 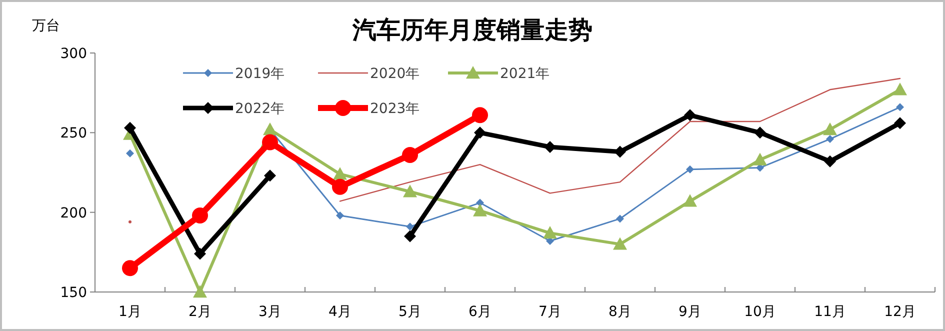 What do you see at coordinates (830, 312) in the screenshot?
I see `x-tick-label: 11月` at bounding box center [830, 312].